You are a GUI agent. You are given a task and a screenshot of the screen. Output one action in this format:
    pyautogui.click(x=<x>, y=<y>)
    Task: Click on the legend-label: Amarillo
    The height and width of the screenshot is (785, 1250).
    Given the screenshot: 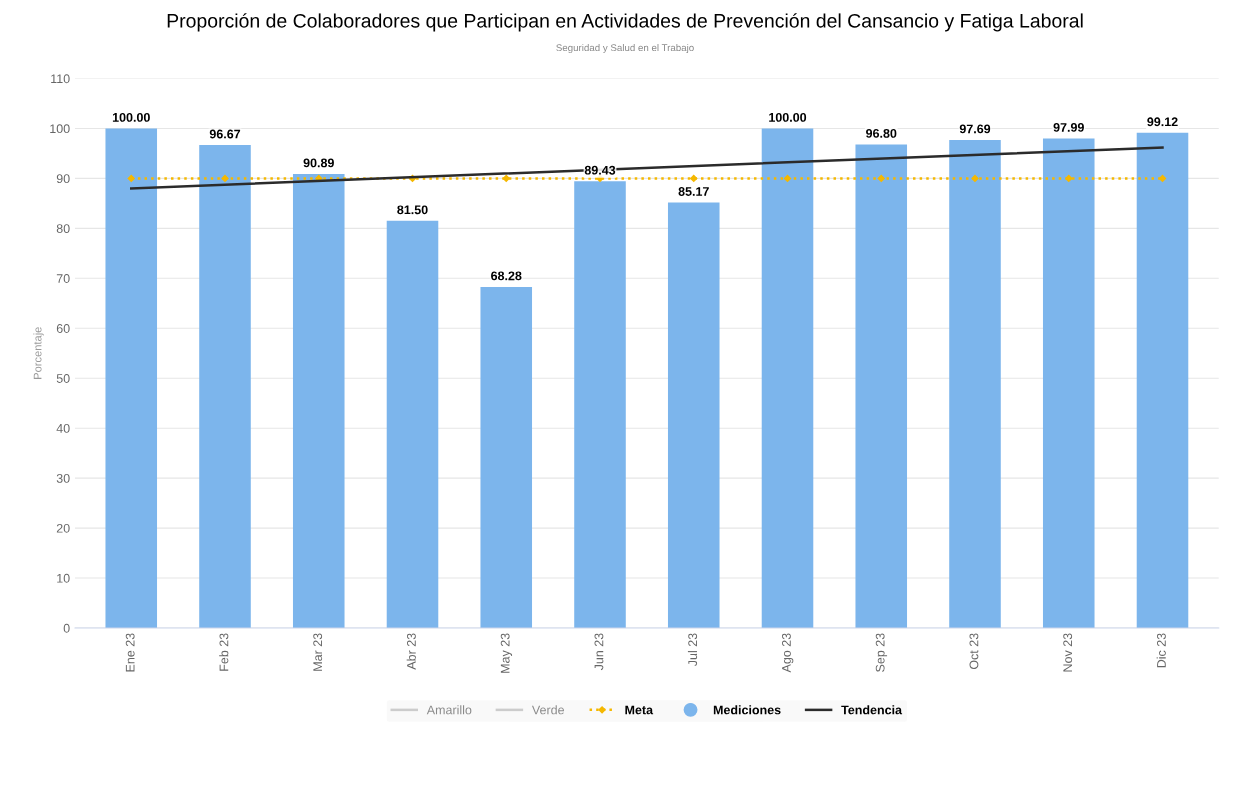 What is the action you would take?
    pyautogui.click(x=449, y=710)
    